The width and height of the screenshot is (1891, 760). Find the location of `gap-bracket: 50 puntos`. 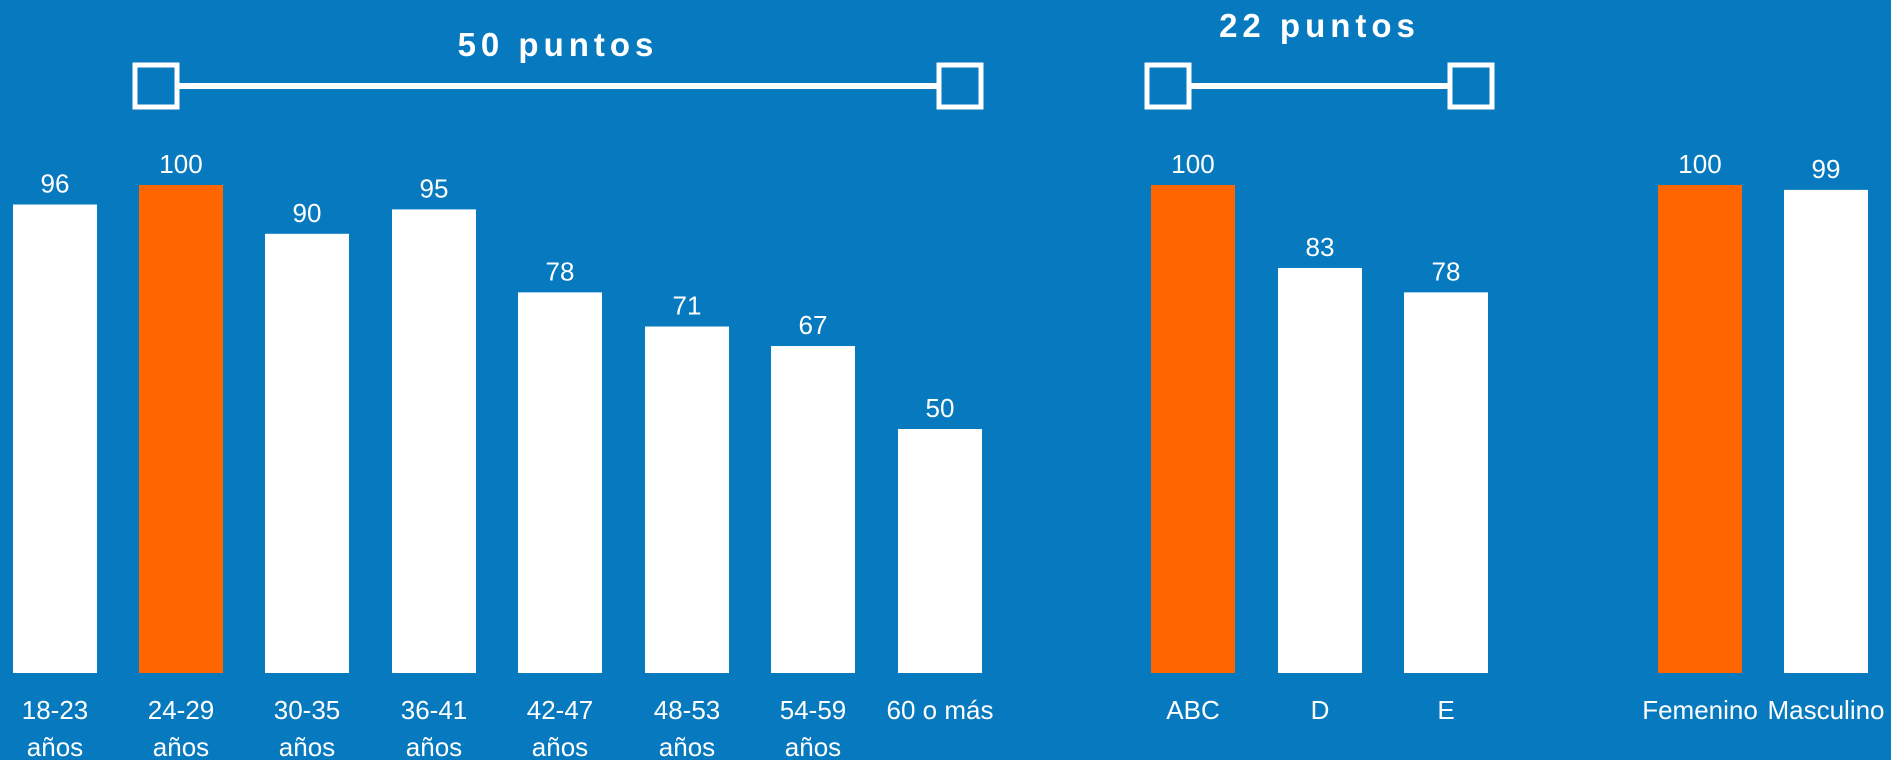

gap-bracket: 50 puntos is located at coordinates (558, 68).